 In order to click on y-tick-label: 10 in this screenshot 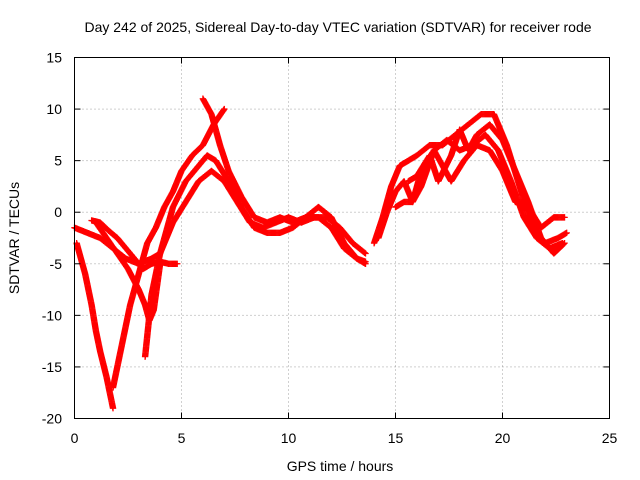, I will do `click(54, 109)`.